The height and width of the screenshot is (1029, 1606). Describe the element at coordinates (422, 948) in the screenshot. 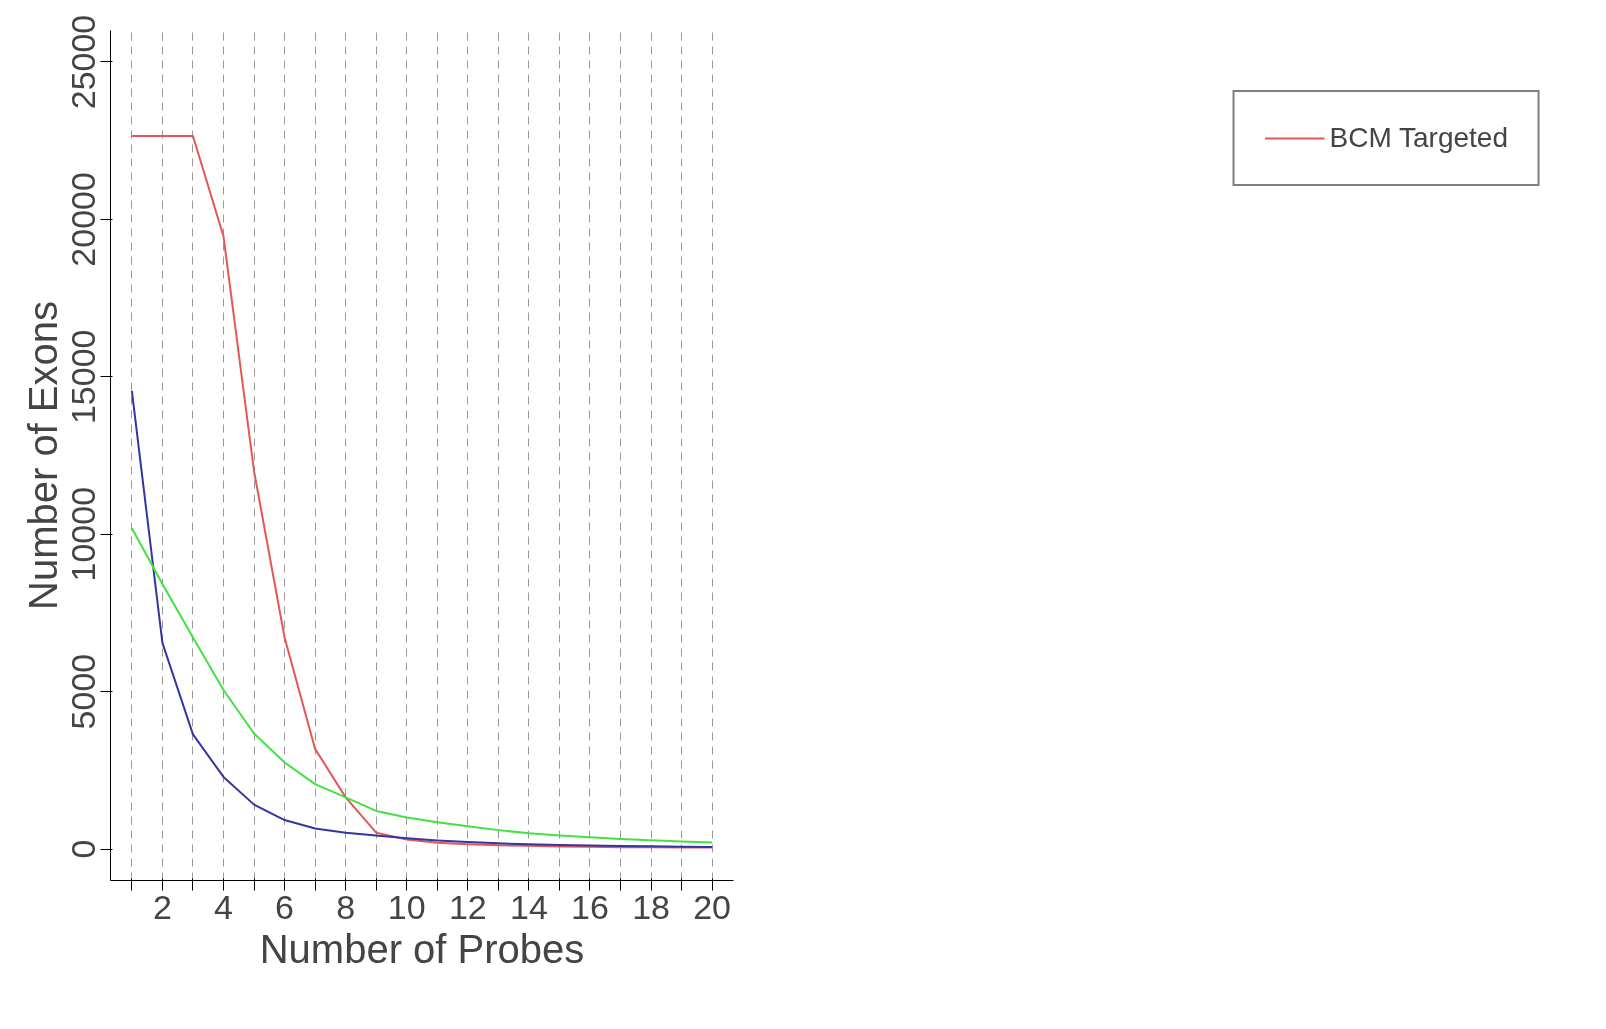

I see `x-axis-title: Number of Probes` at that location.